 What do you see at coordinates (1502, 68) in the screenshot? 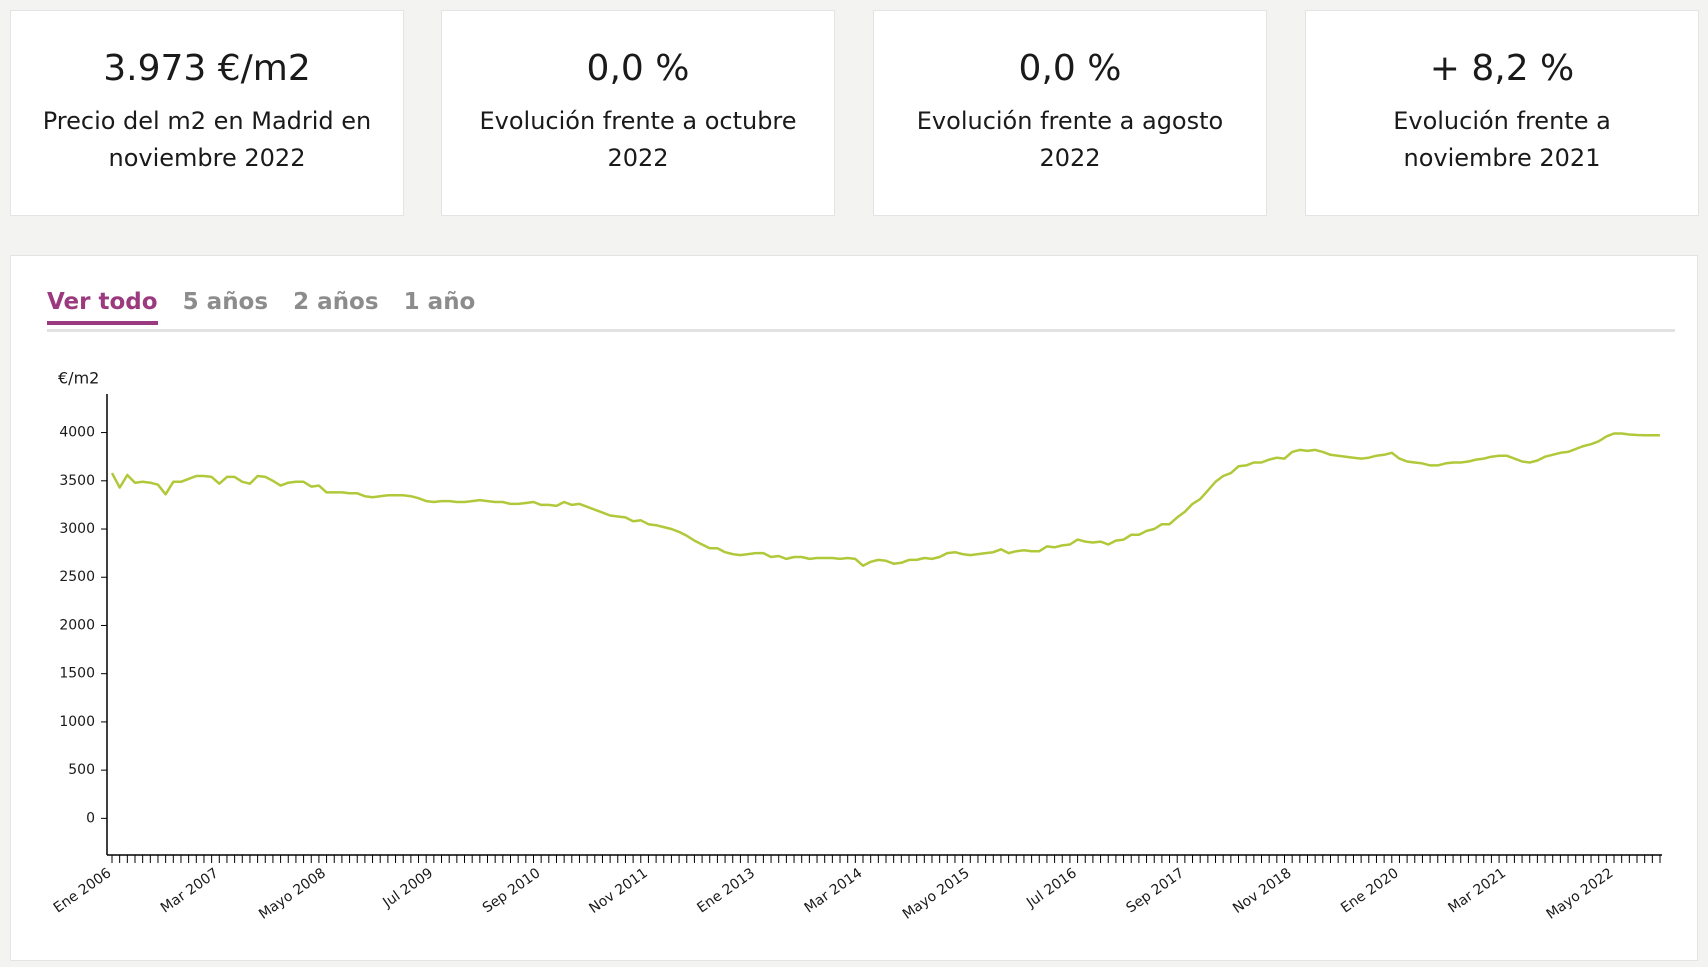
I see `stat-value: + 8,2 %` at bounding box center [1502, 68].